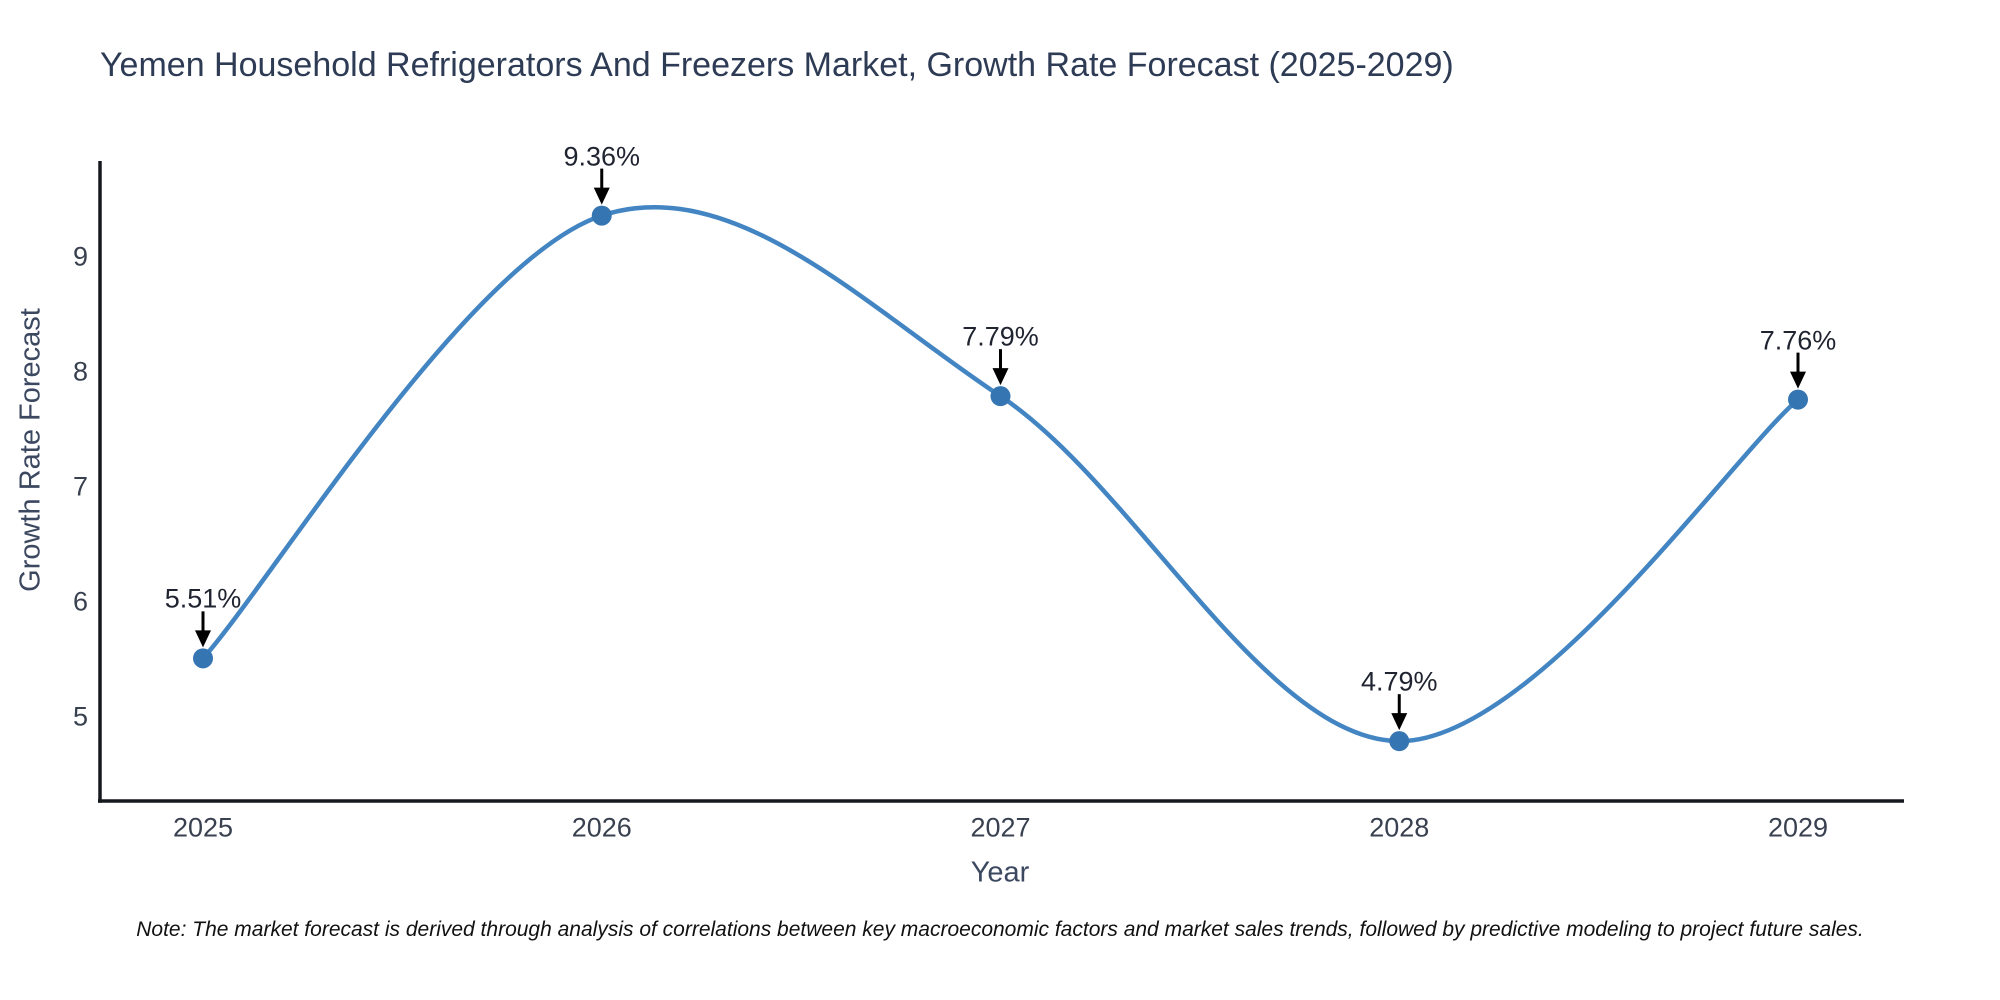 The image size is (2000, 1000). Describe the element at coordinates (80, 716) in the screenshot. I see `y-tick-label: 5` at that location.